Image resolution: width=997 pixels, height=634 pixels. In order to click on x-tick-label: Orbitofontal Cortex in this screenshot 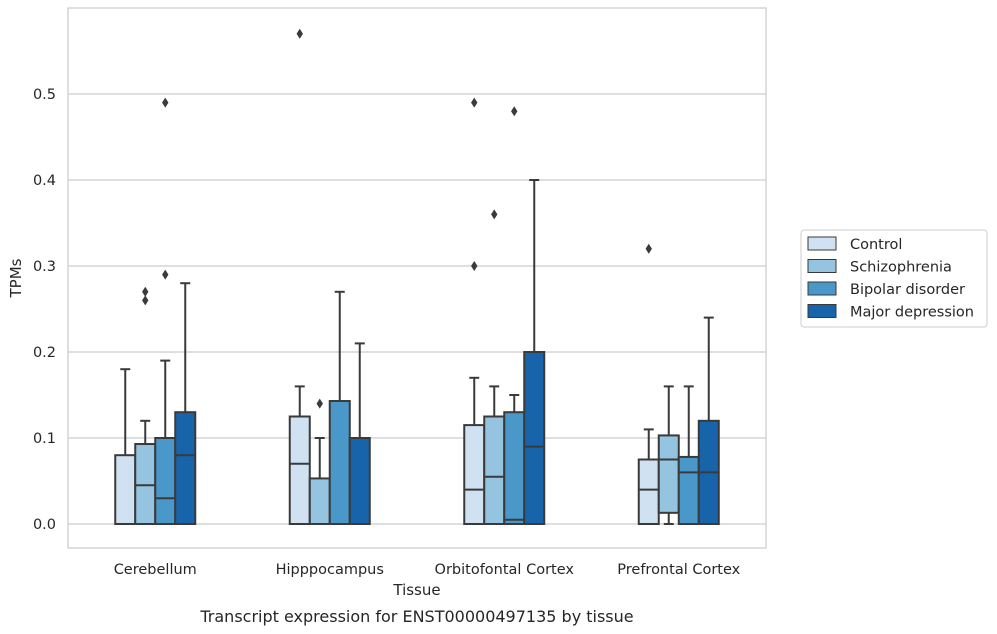, I will do `click(505, 570)`.